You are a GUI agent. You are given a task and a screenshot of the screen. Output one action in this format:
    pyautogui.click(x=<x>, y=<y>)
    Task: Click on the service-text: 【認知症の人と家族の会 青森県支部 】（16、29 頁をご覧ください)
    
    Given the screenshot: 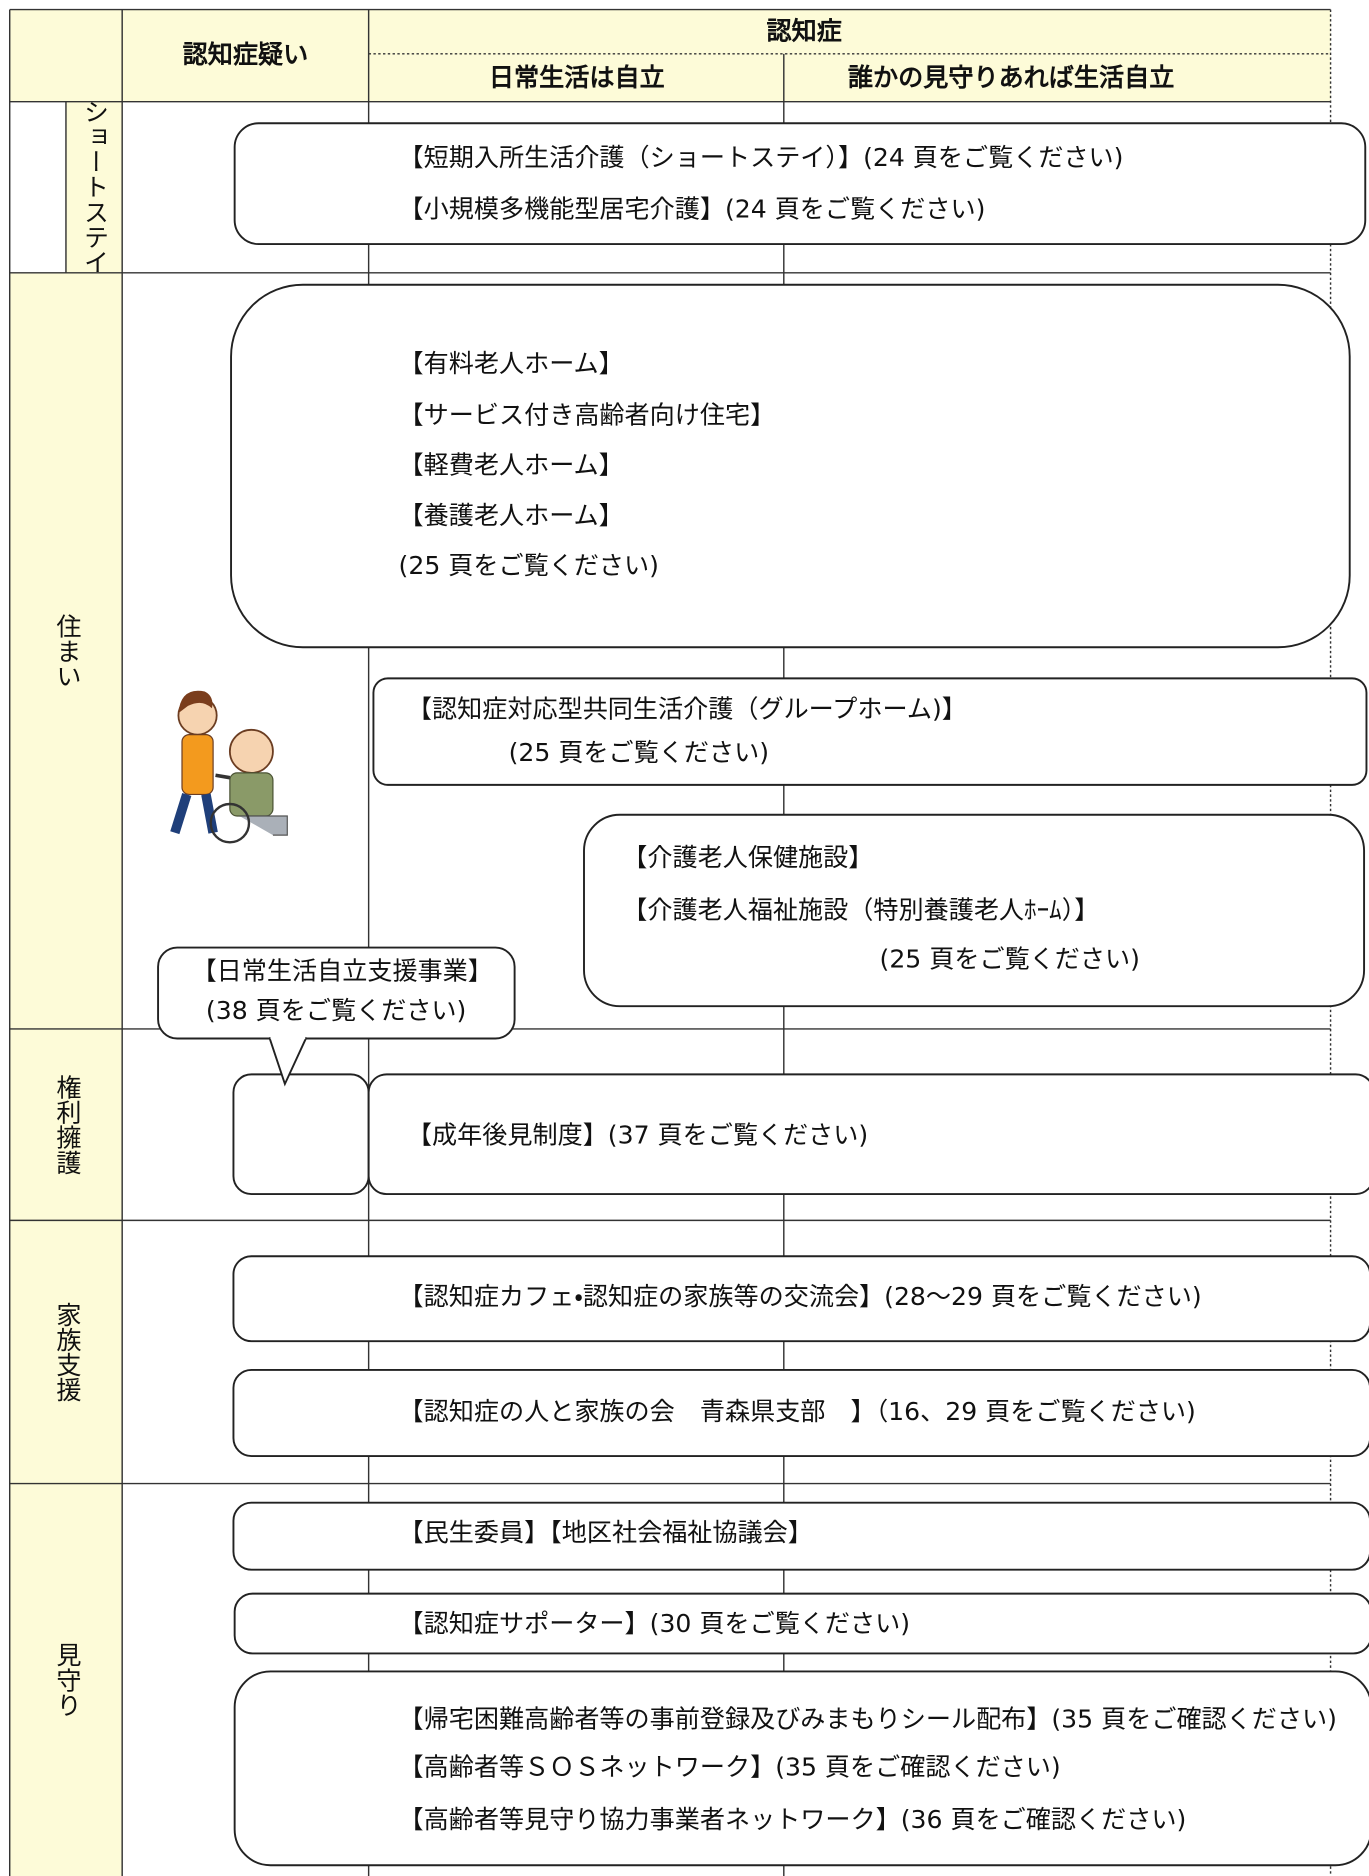 What is the action you would take?
    pyautogui.click(x=797, y=1411)
    